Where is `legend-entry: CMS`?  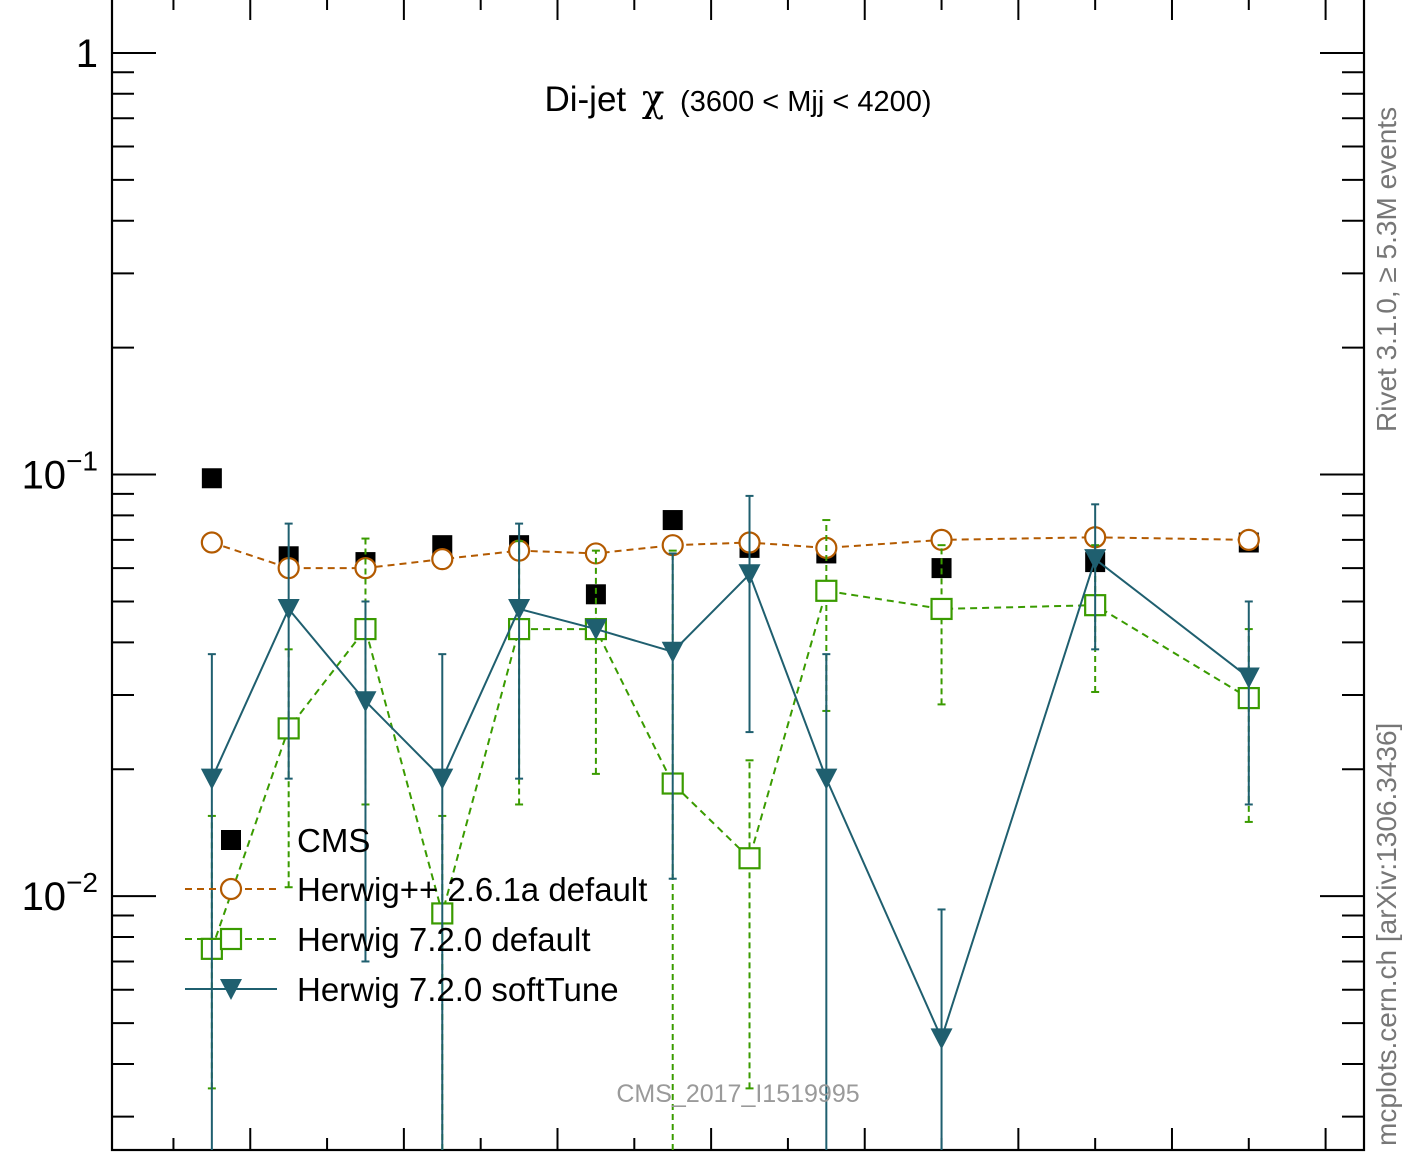 legend-entry: CMS is located at coordinates (295, 840).